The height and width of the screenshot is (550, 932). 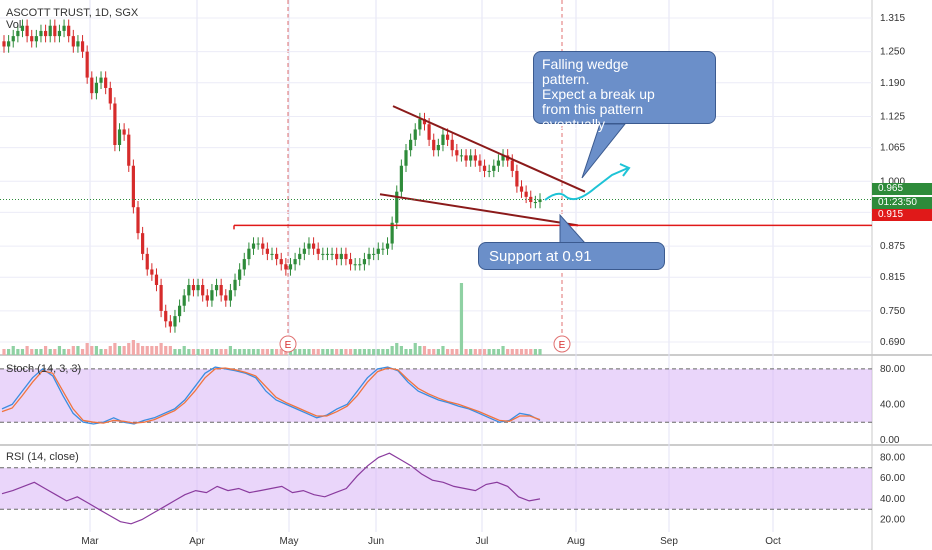 I want to click on x-tick-label: Oct, so click(x=773, y=541).